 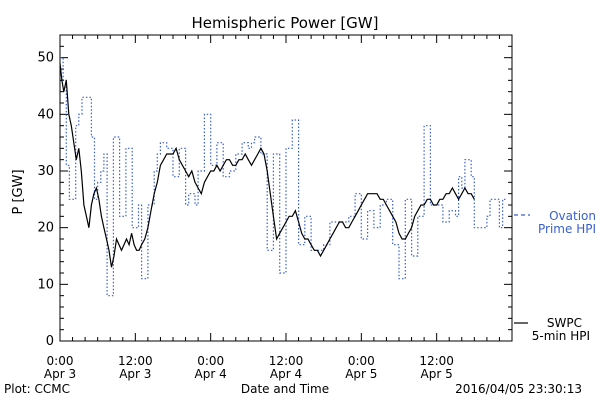 What do you see at coordinates (572, 216) in the screenshot?
I see `legend-ovation-line1: Ovation` at bounding box center [572, 216].